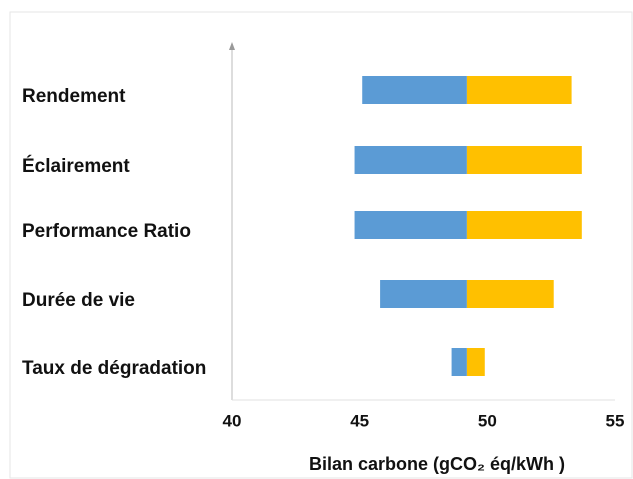  What do you see at coordinates (232, 46) in the screenshot?
I see `axis-arrow` at bounding box center [232, 46].